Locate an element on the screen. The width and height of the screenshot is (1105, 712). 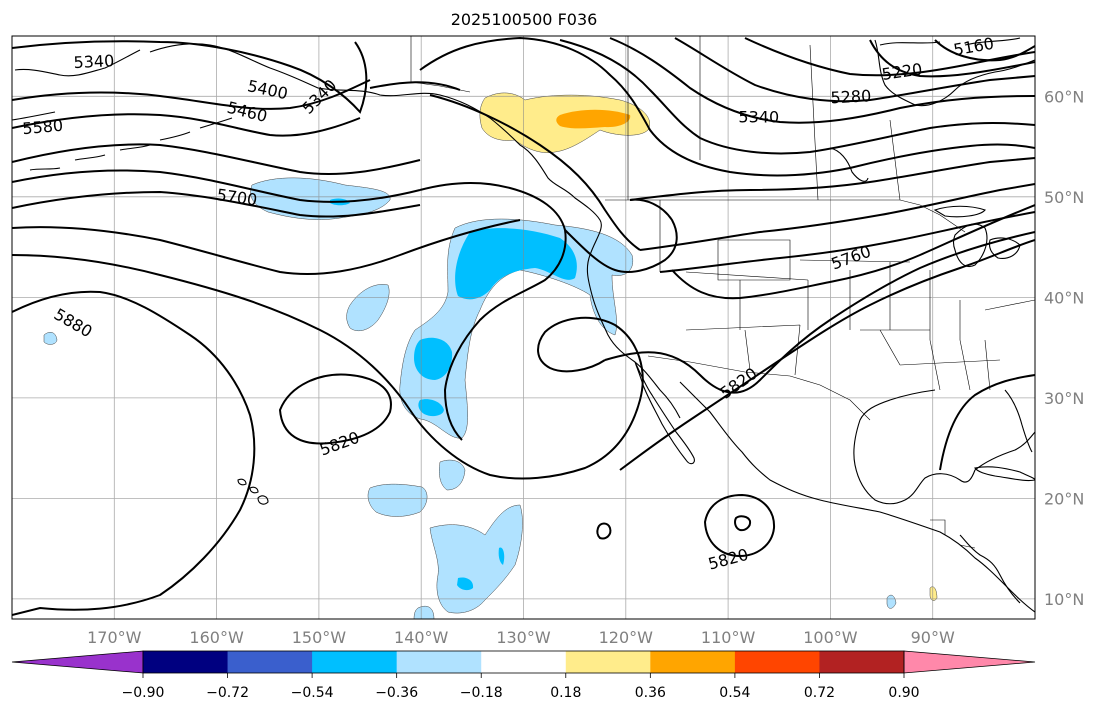
colorbar-extend-high is located at coordinates (969, 662).